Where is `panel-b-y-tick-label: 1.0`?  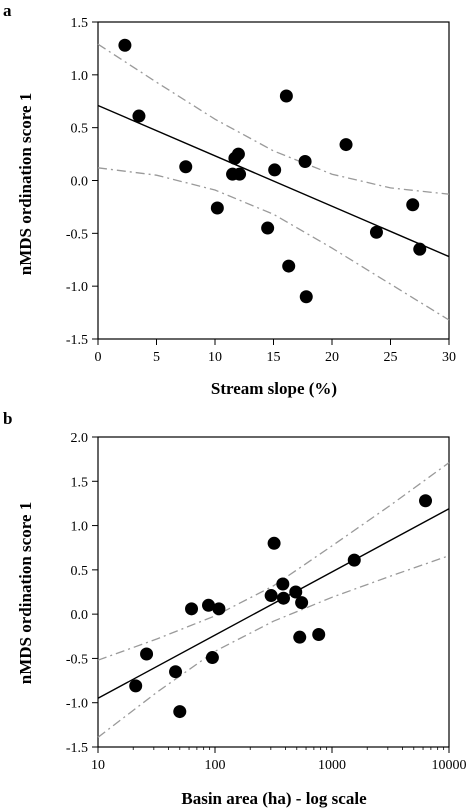
panel-b-y-tick-label: 1.0 is located at coordinates (80, 527).